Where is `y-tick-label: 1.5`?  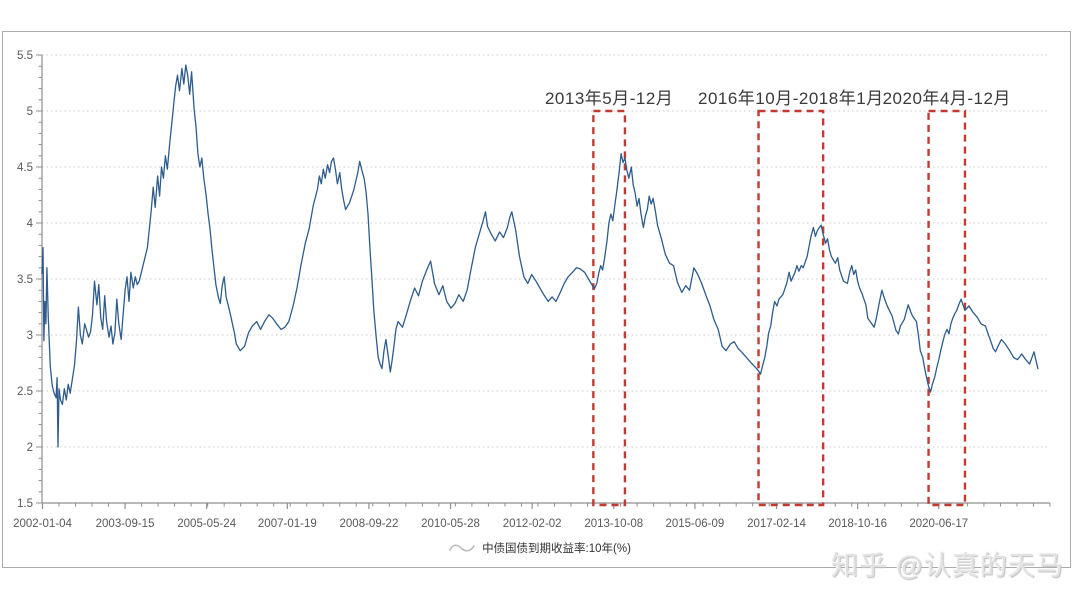
y-tick-label: 1.5 is located at coordinates (25, 504).